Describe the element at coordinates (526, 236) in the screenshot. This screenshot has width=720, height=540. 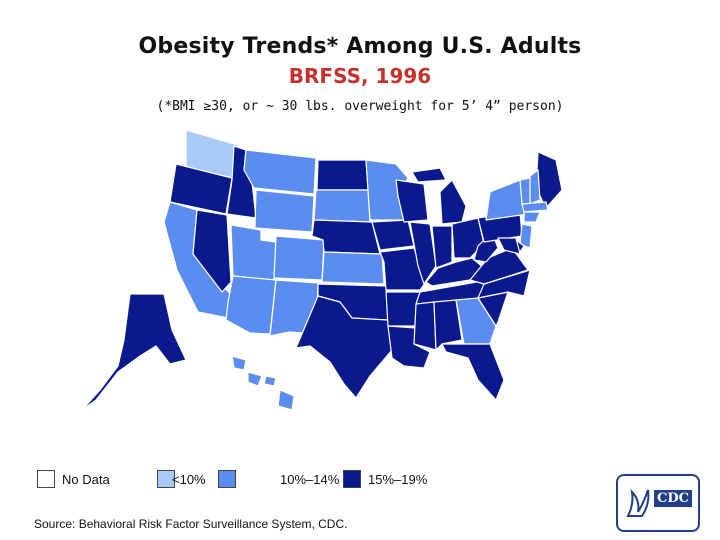
I see `state-nj` at that location.